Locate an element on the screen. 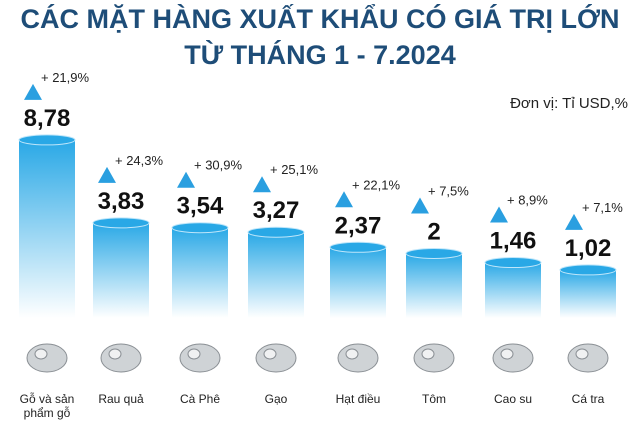 The height and width of the screenshot is (425, 640). category-label: Cà Phê is located at coordinates (200, 399).